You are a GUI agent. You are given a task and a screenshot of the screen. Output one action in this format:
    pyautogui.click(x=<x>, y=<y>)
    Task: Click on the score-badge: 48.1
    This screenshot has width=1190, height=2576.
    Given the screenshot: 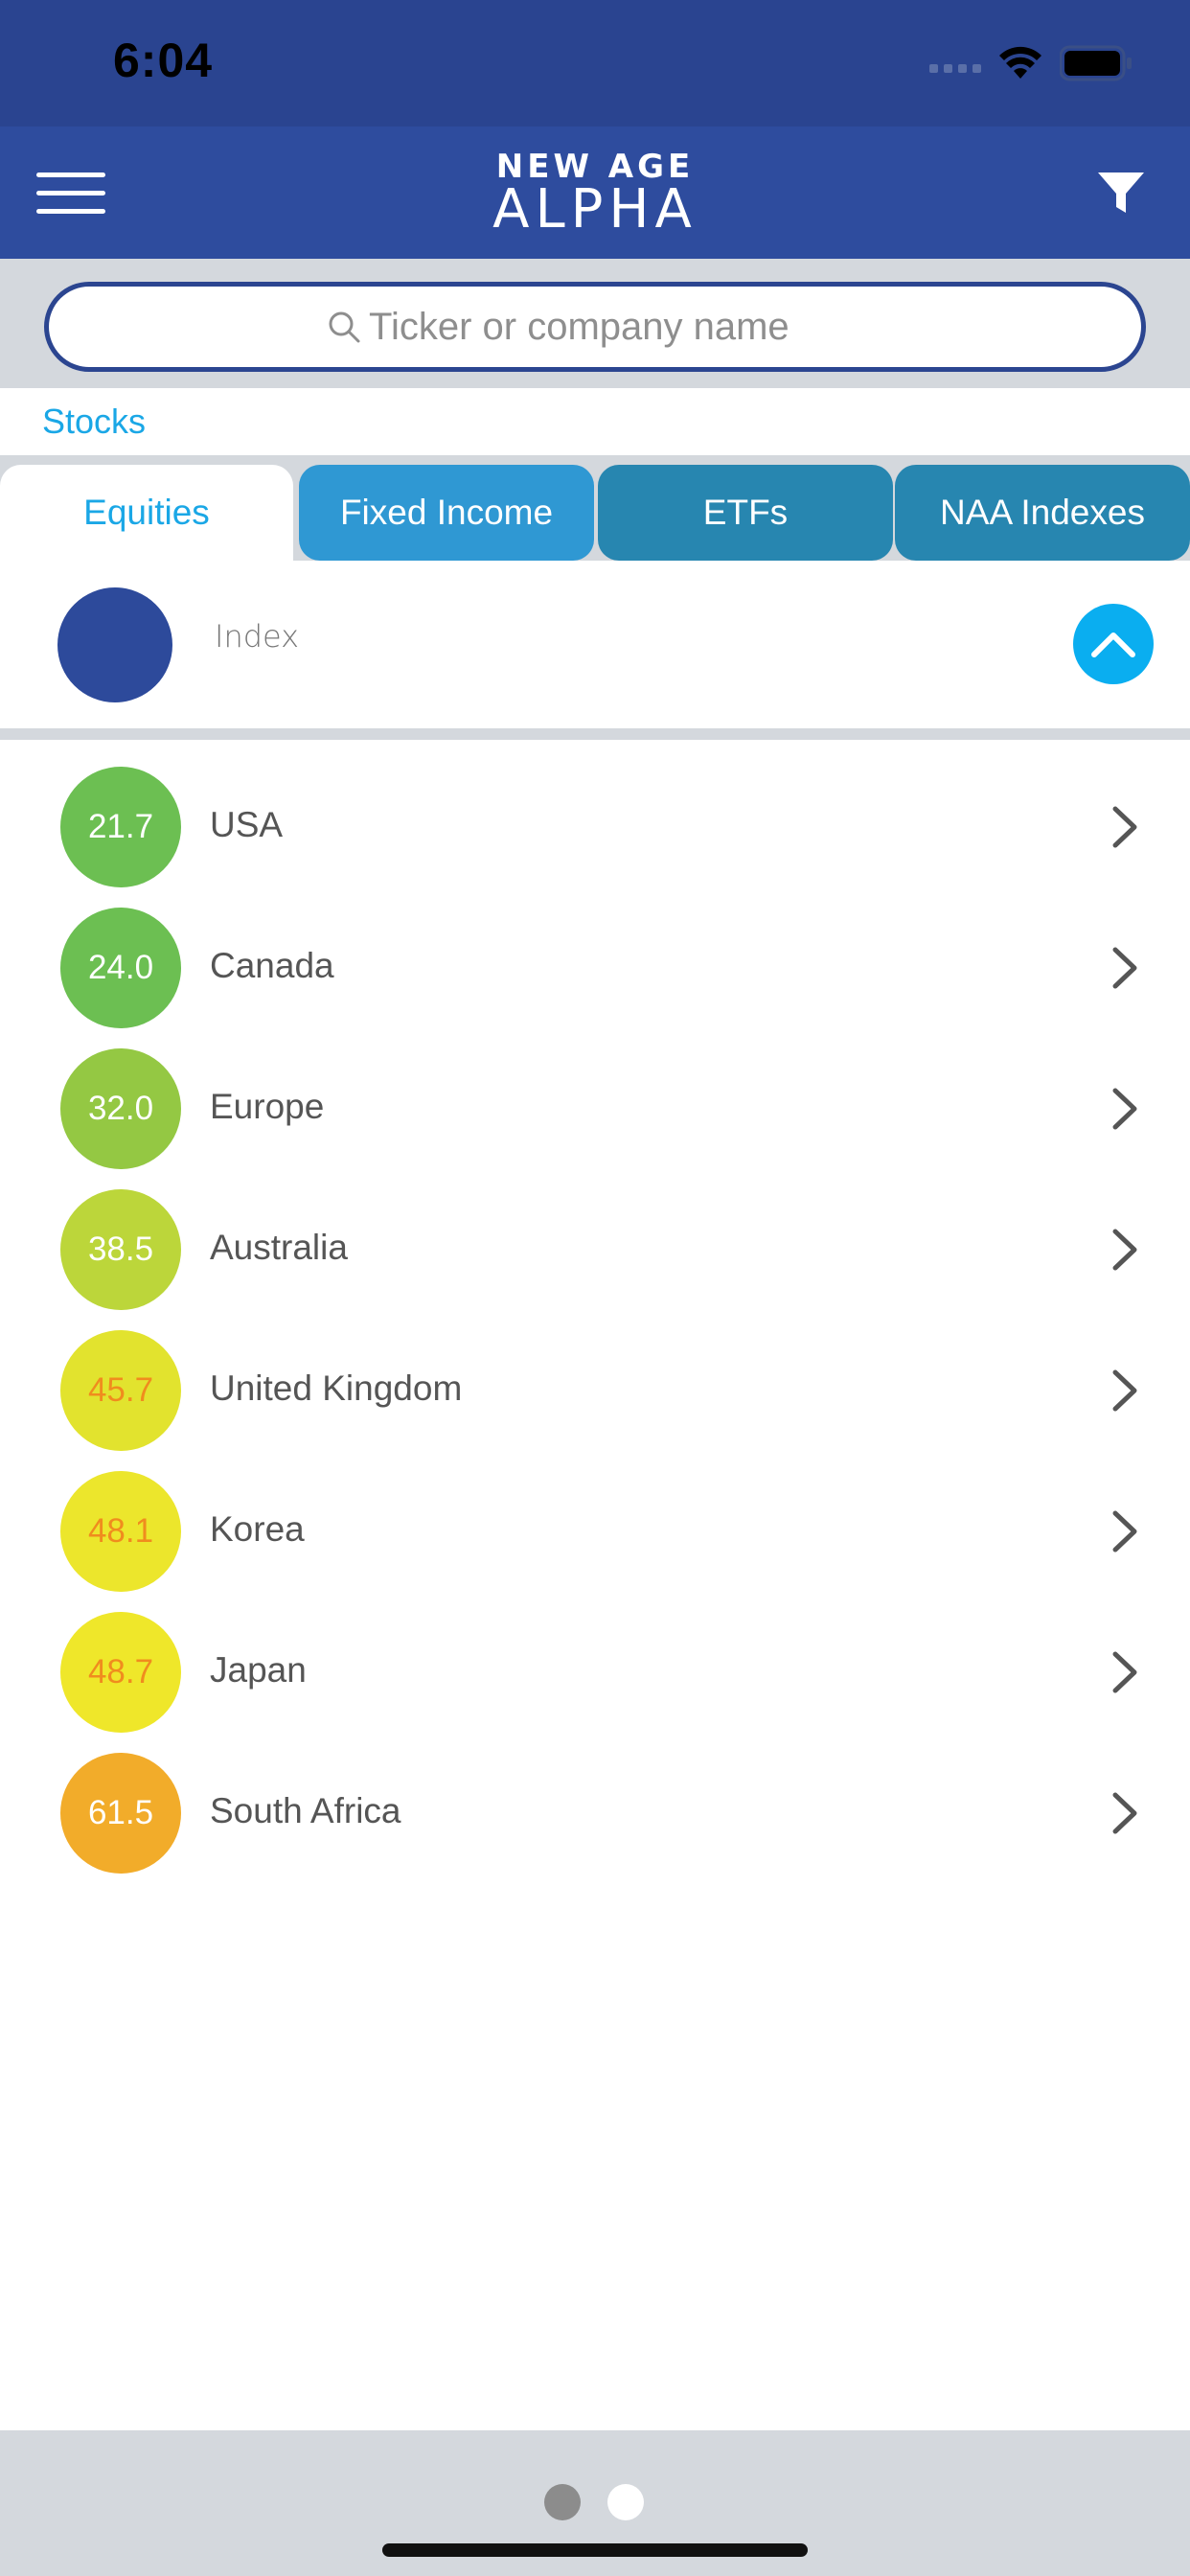 What is the action you would take?
    pyautogui.click(x=121, y=1531)
    